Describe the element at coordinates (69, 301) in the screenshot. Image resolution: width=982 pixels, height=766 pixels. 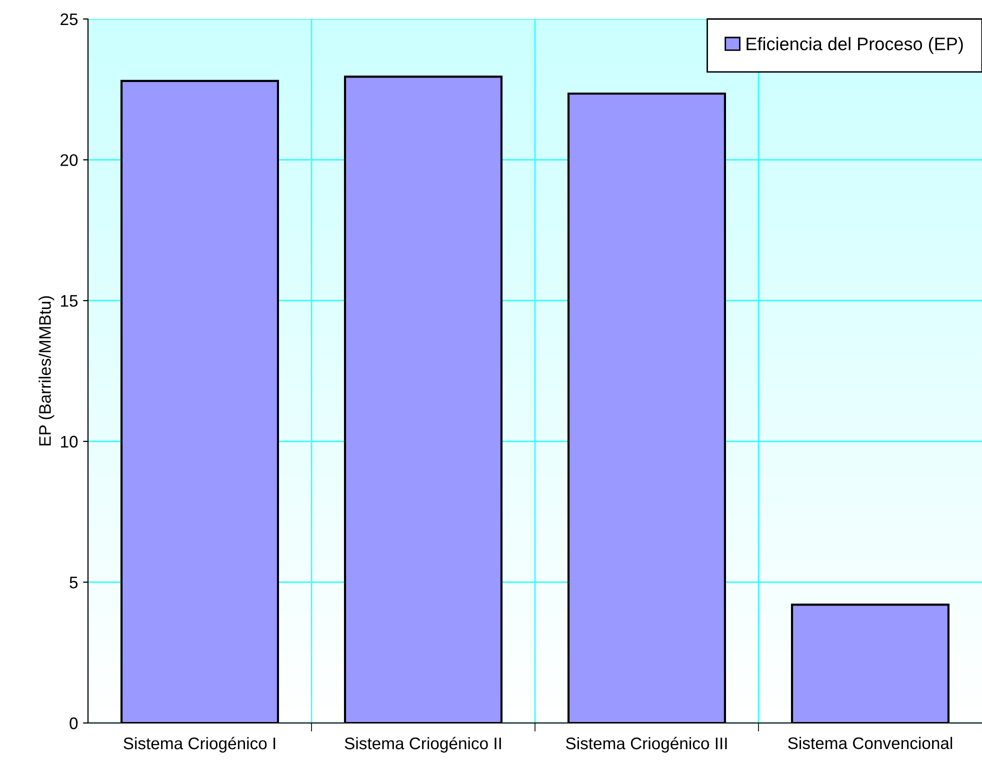
I see `y-tick-label: 15` at that location.